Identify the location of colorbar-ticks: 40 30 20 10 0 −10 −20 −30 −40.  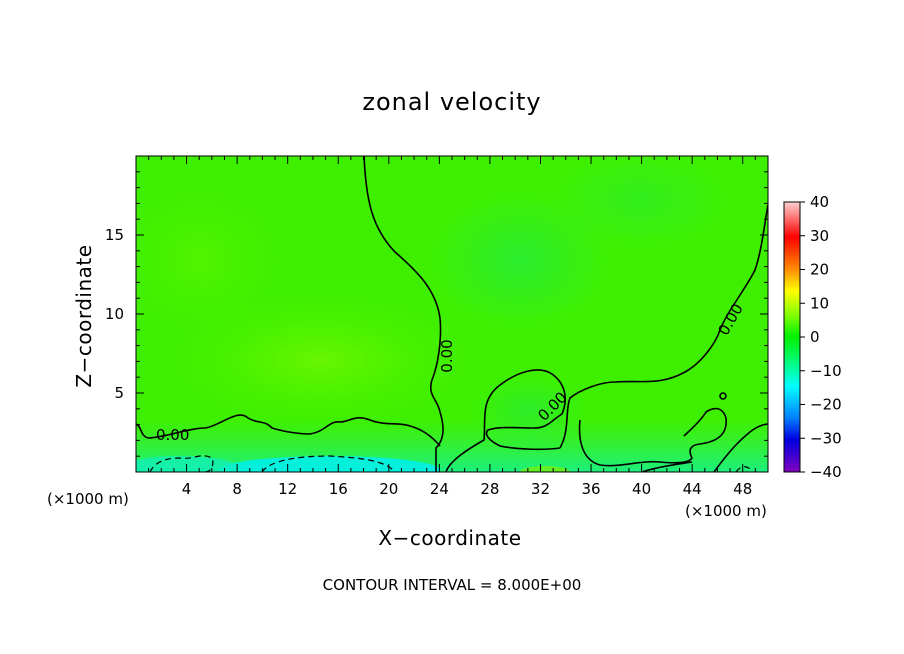
(821, 337).